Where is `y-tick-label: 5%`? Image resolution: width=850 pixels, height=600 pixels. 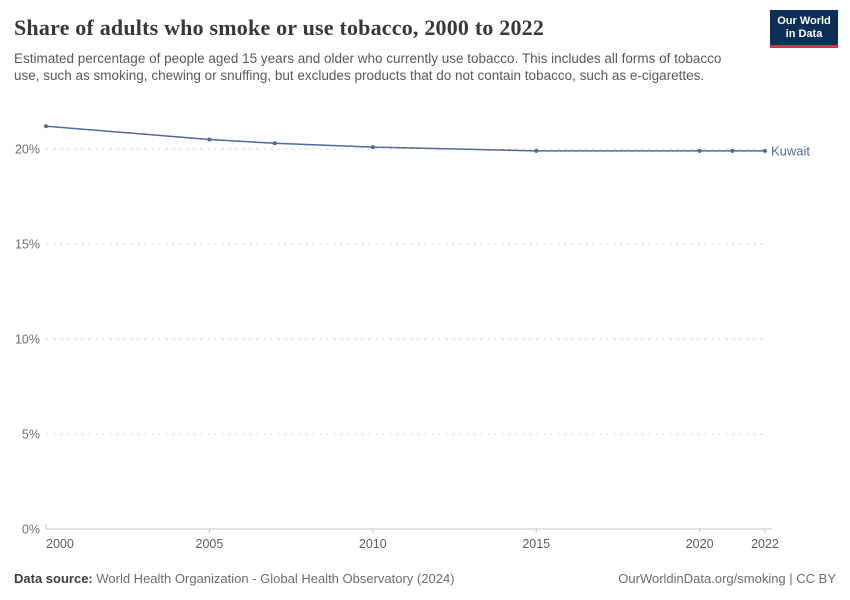
y-tick-label: 5% is located at coordinates (31, 435).